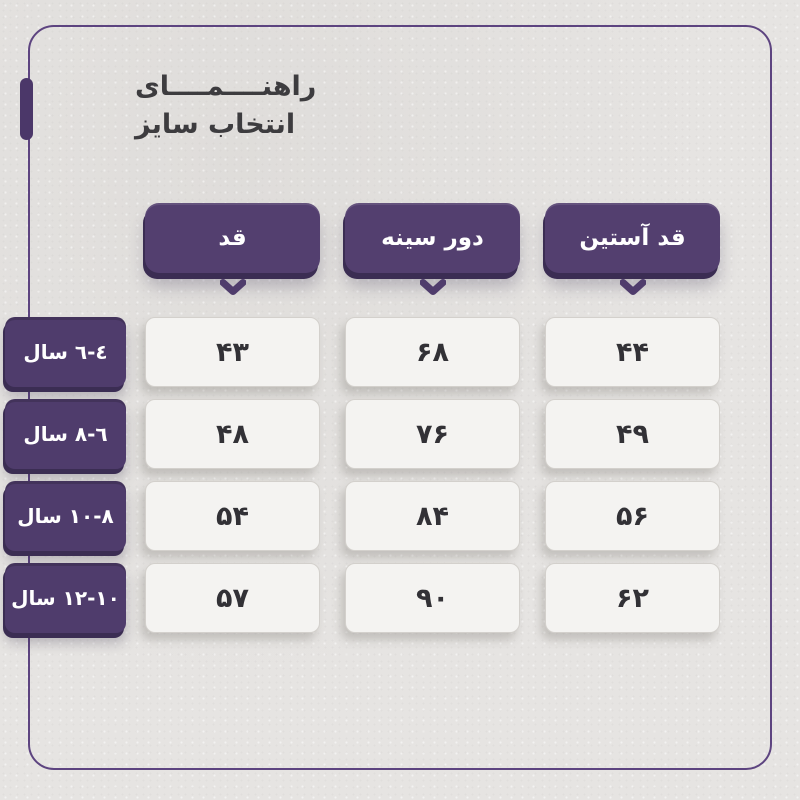  I want to click on table-cell: ۵۴, so click(232, 516).